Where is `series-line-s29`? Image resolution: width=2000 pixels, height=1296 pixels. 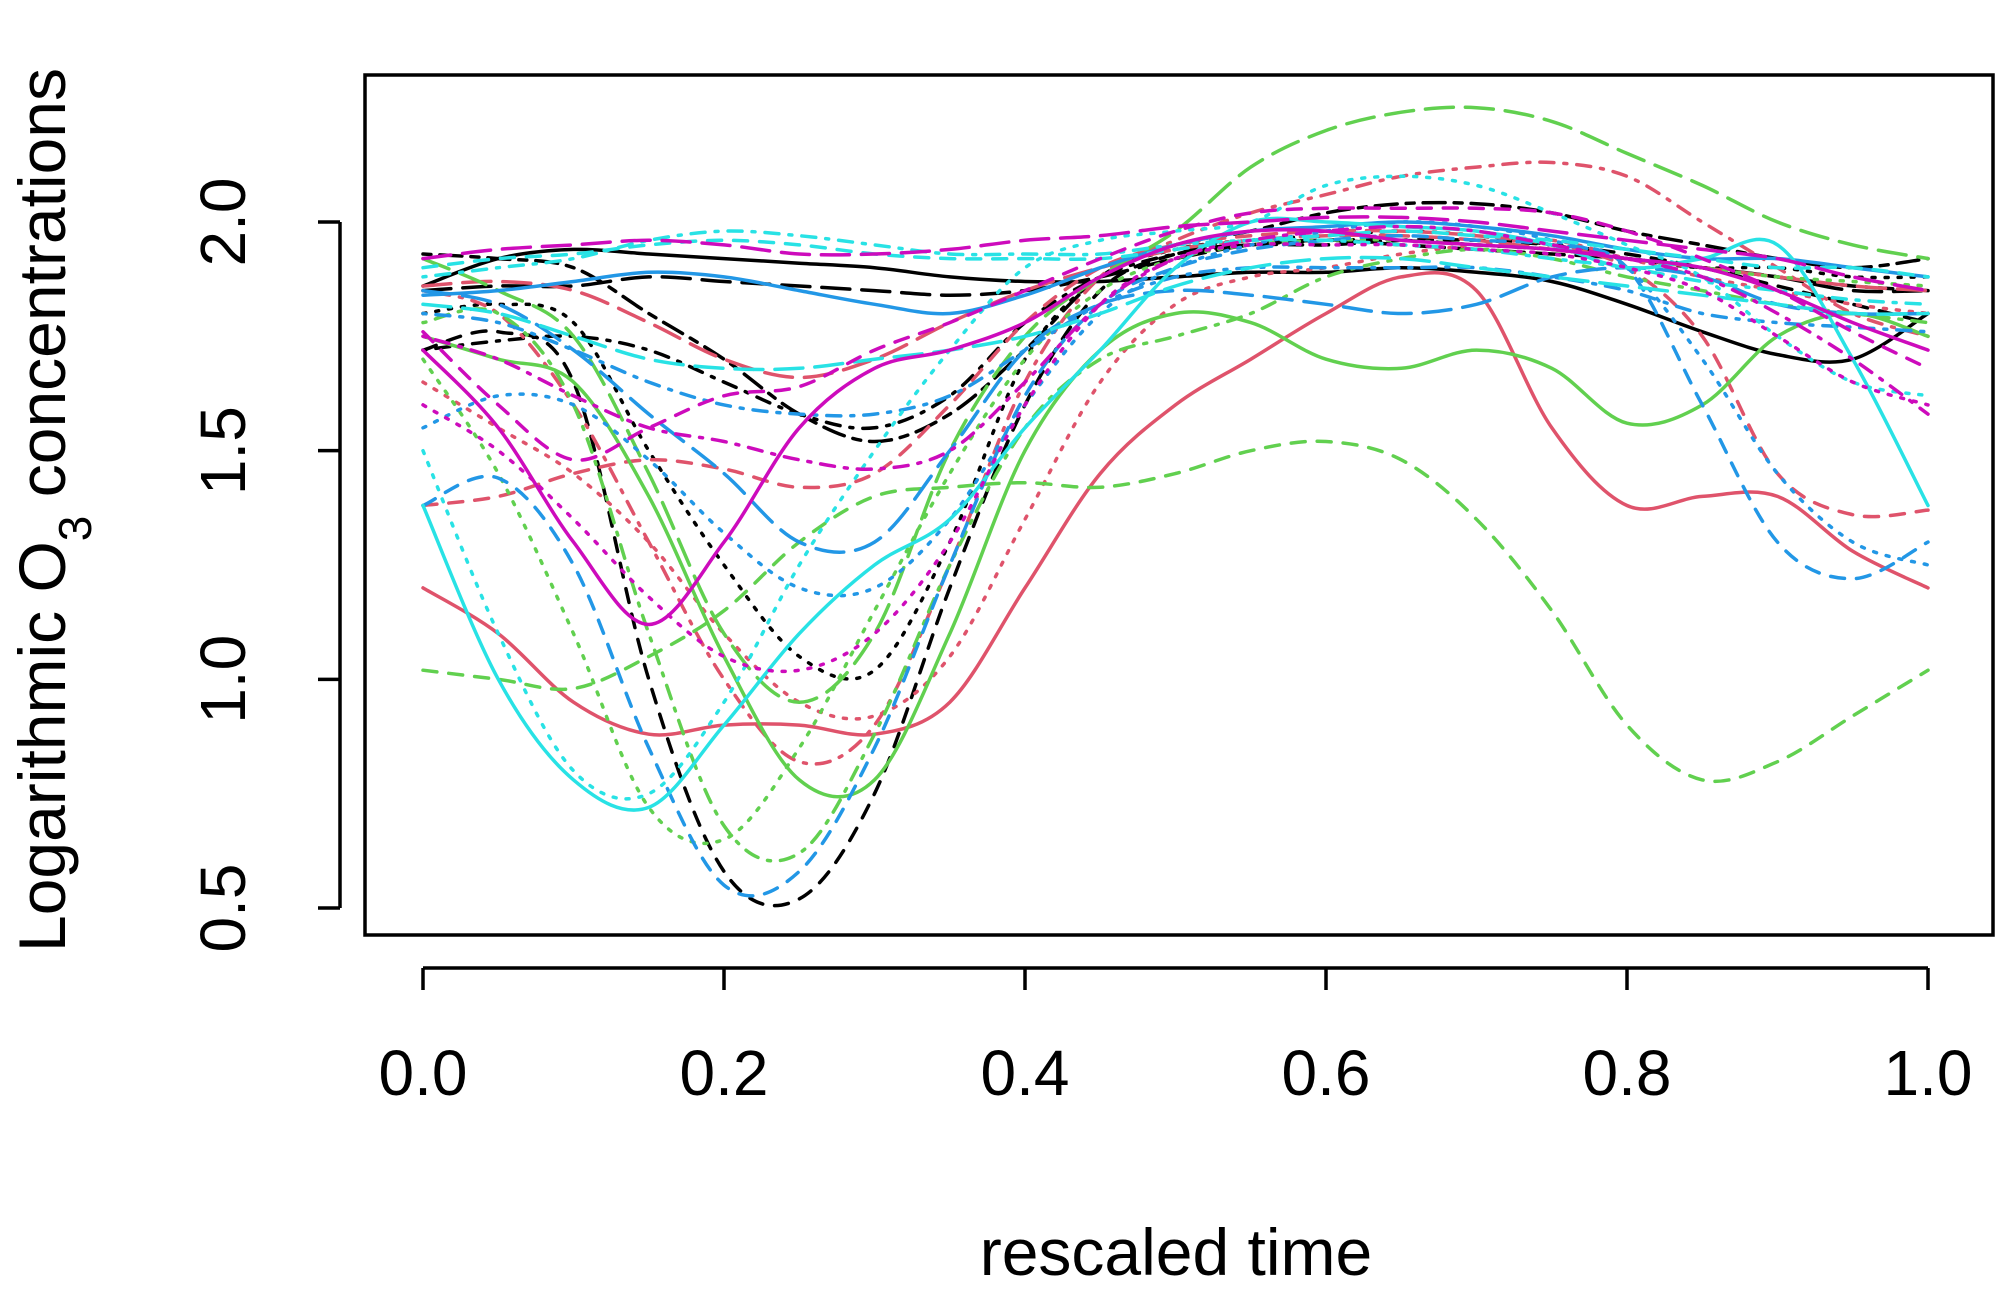 series-line-s29 is located at coordinates (1175, 254).